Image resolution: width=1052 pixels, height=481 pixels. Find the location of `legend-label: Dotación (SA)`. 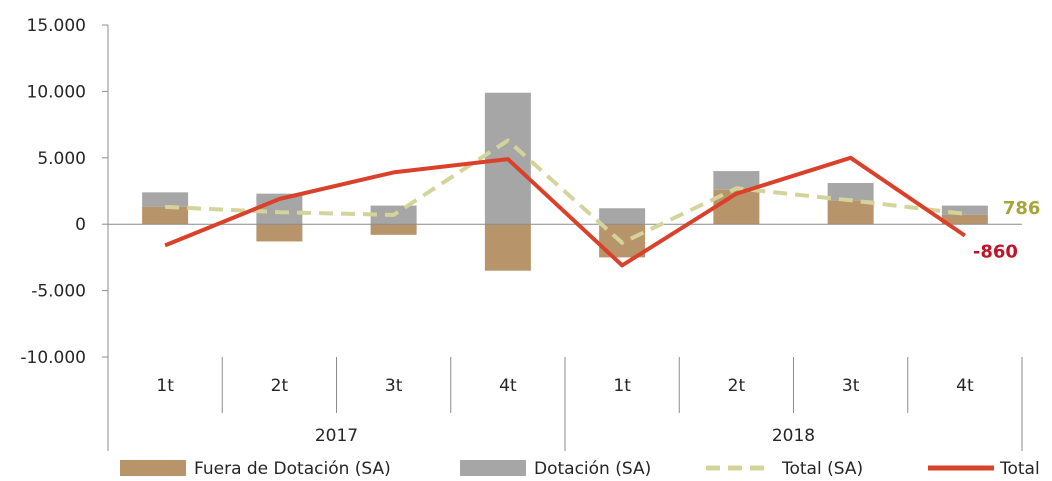

legend-label: Dotación (SA) is located at coordinates (592, 469).